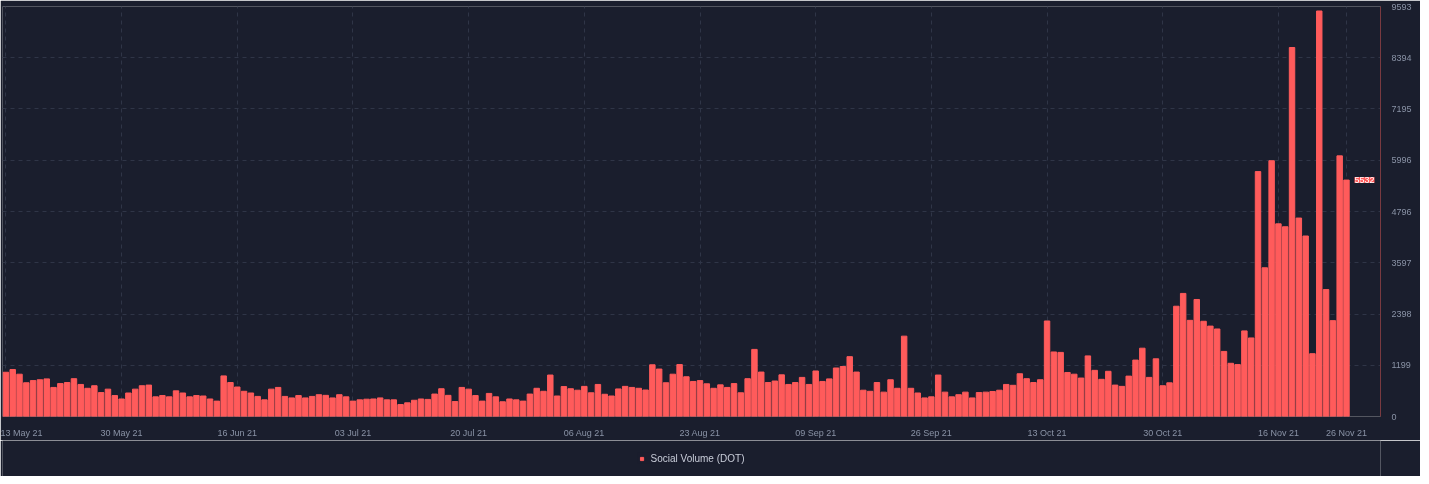 This screenshot has width=1429, height=484. What do you see at coordinates (1394, 416) in the screenshot?
I see `y-tick-label: 0` at bounding box center [1394, 416].